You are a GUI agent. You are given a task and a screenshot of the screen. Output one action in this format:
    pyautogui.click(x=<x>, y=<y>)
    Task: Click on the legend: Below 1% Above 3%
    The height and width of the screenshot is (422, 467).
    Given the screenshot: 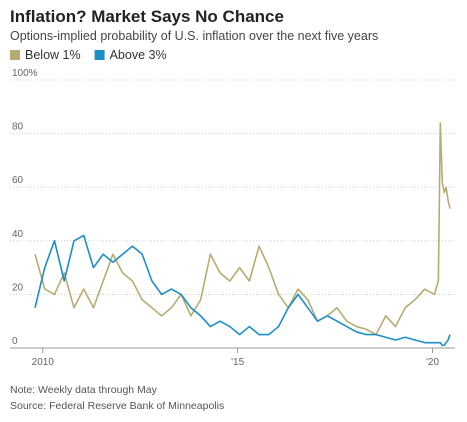 What is the action you would take?
    pyautogui.click(x=88, y=55)
    